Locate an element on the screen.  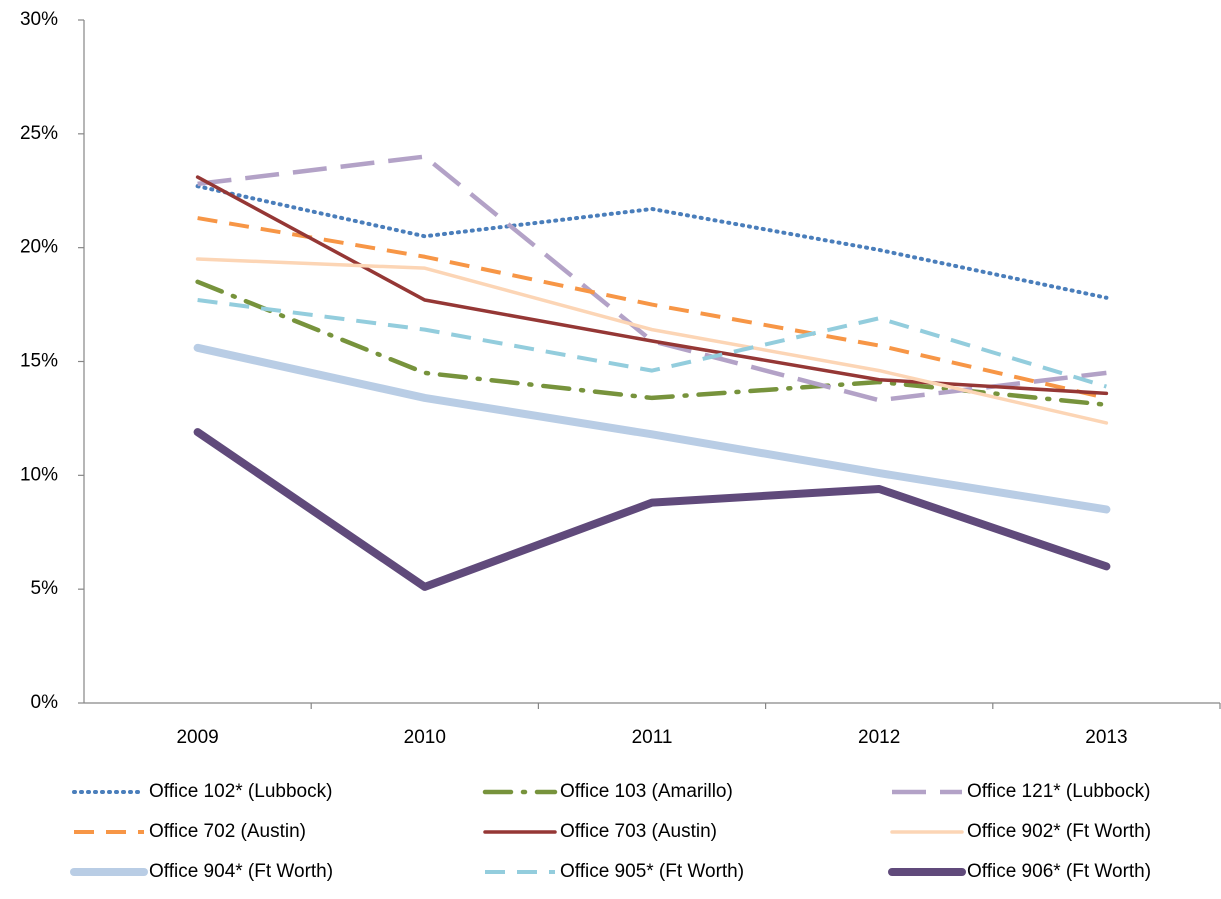
legend-label: Office 103 (Amarillo) is located at coordinates (646, 791).